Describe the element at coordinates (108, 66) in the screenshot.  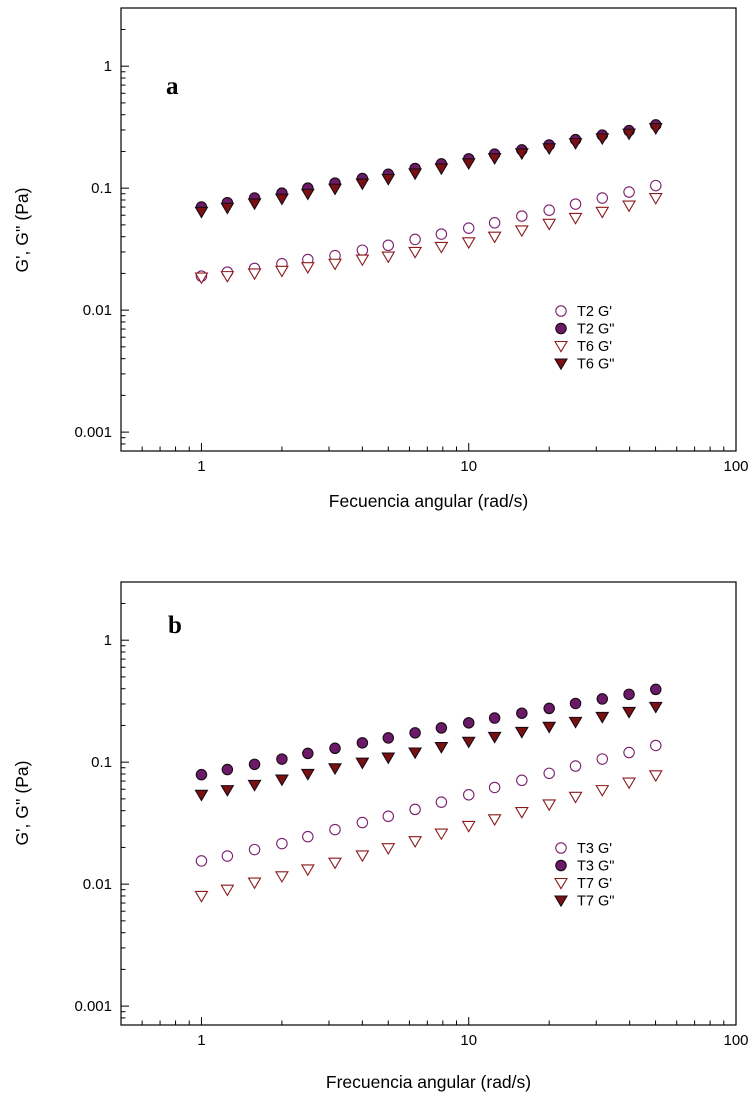
I see `y-tick-label: 1` at that location.